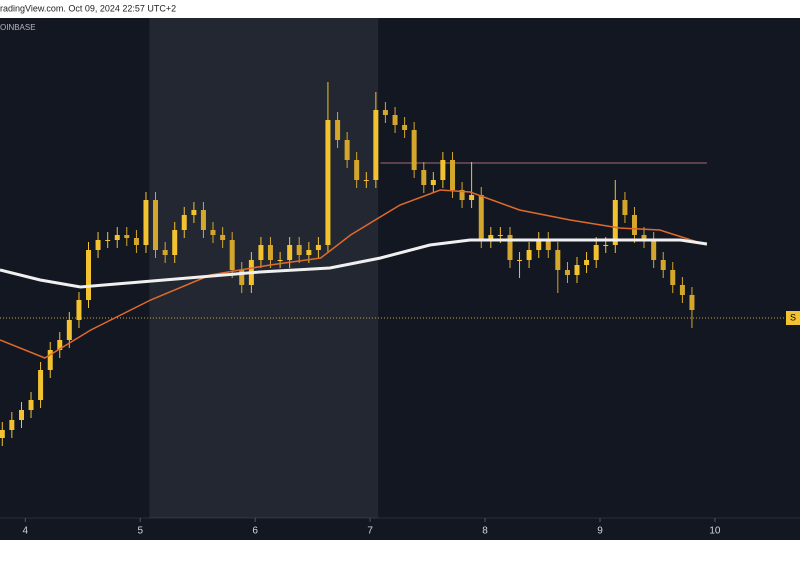 Image resolution: width=800 pixels, height=571 pixels. Describe the element at coordinates (26, 531) in the screenshot. I see `x-tick-label: 4` at that location.